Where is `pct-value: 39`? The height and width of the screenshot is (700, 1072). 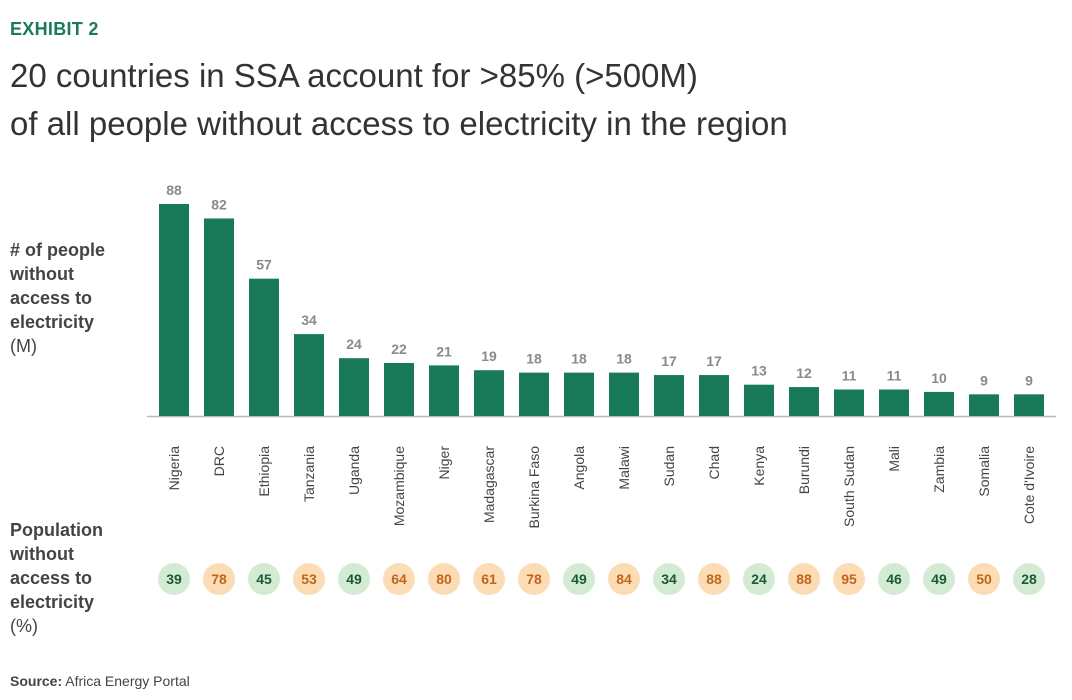
pct-value: 39 is located at coordinates (174, 579).